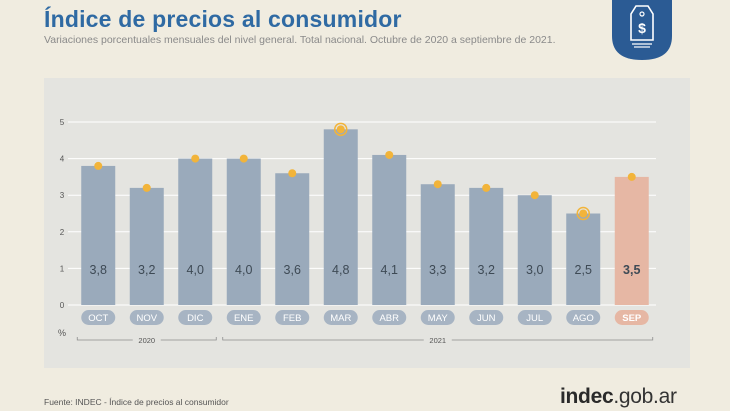 This screenshot has width=730, height=411. What do you see at coordinates (62, 333) in the screenshot?
I see `unit-label: %` at bounding box center [62, 333].